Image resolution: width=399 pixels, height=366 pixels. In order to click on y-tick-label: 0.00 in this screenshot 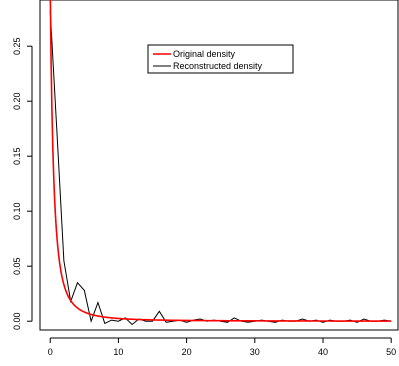, I will do `click(17, 321)`.